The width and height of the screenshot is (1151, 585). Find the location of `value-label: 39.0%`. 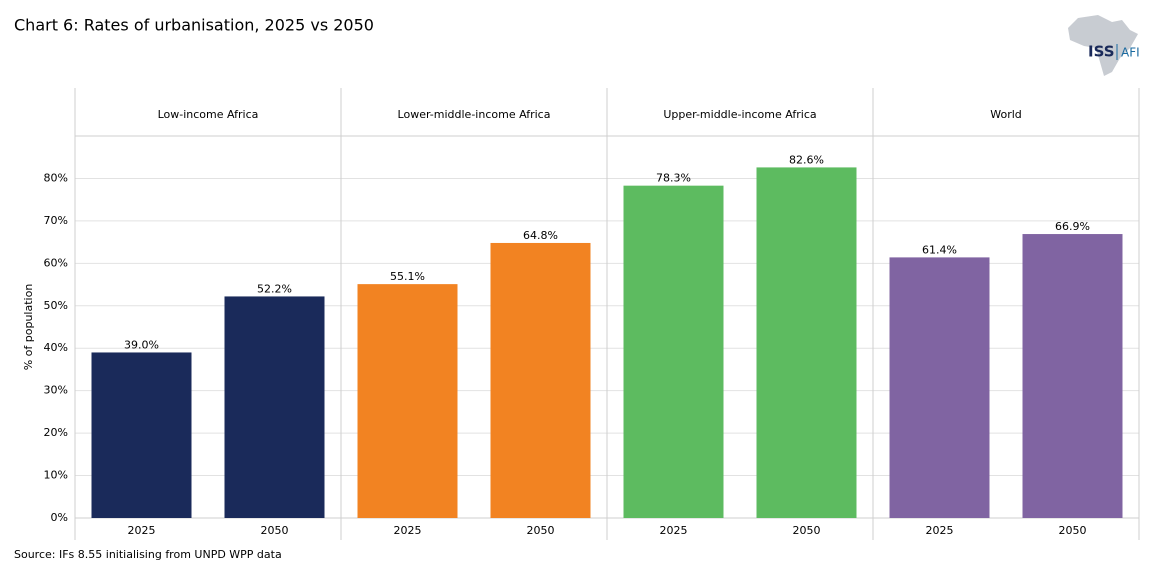

value-label: 39.0% is located at coordinates (141, 344).